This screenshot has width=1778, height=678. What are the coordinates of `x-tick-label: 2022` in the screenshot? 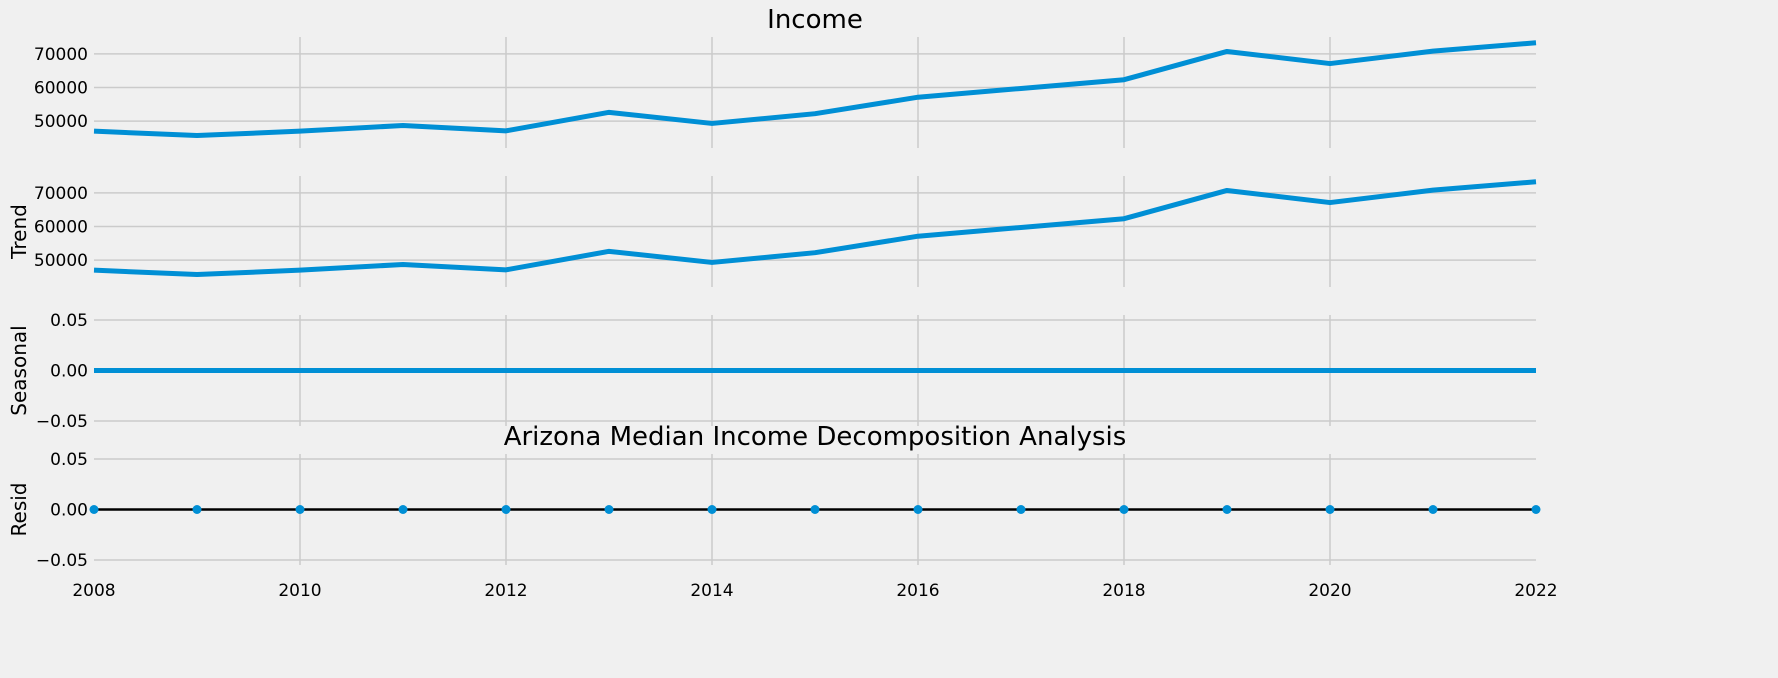 It's located at (1535, 591).